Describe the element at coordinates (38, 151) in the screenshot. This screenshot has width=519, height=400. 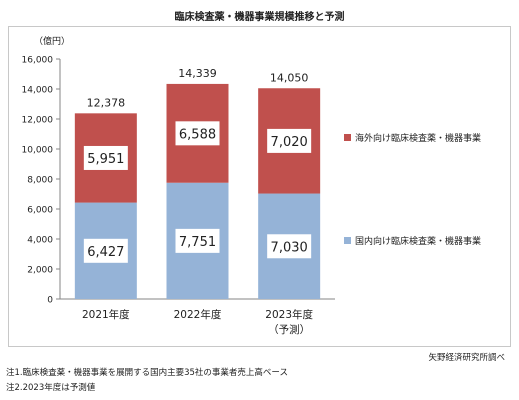
I see `y-tick-label: 10,000` at that location.